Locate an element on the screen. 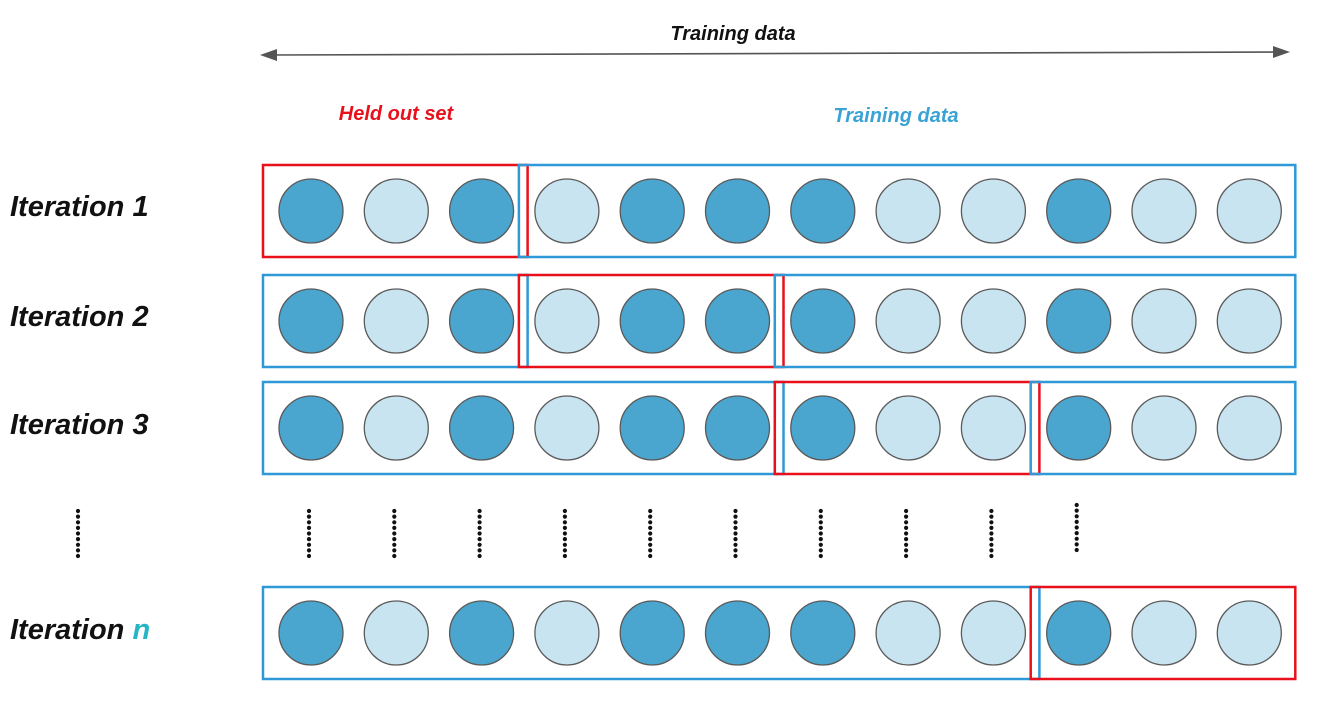  vertical-ellipsis is located at coordinates (78, 533).